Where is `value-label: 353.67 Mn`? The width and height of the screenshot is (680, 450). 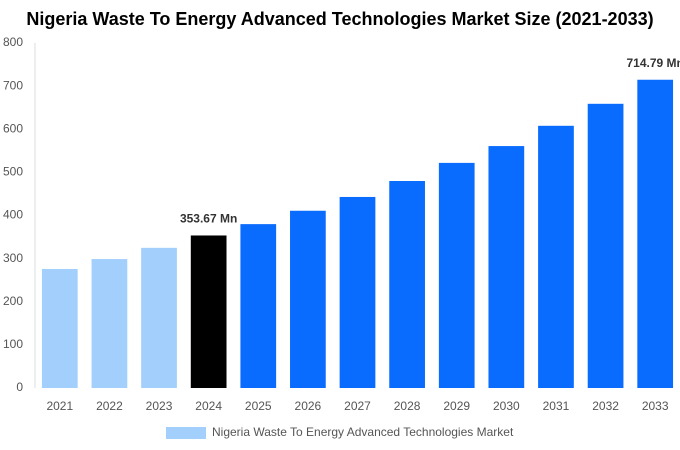 value-label: 353.67 Mn is located at coordinates (208, 219).